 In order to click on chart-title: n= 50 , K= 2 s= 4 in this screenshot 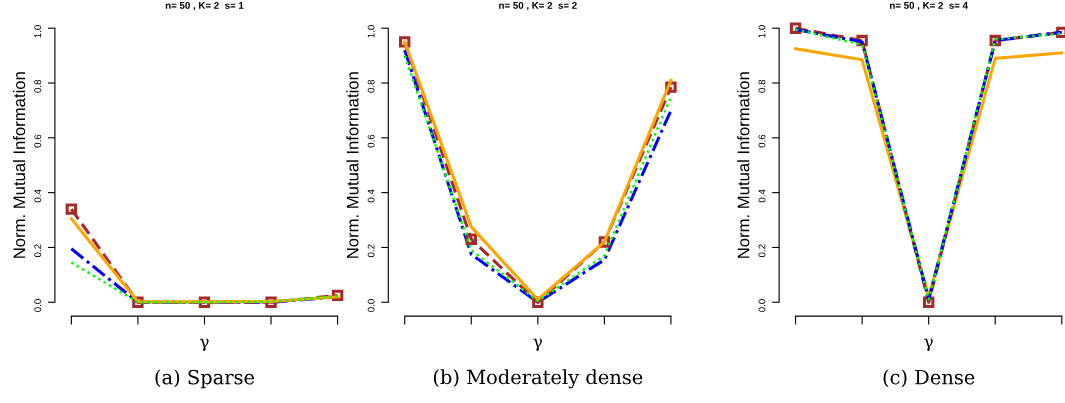, I will do `click(929, 6)`.